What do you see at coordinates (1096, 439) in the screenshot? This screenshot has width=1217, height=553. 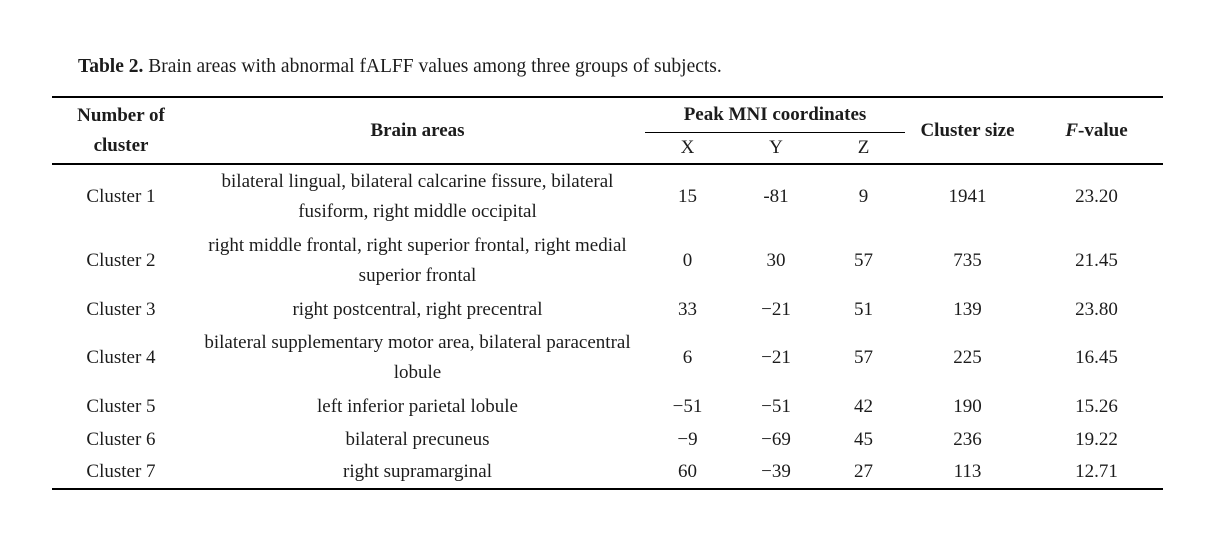 I see `cell-f-value: 19.22` at bounding box center [1096, 439].